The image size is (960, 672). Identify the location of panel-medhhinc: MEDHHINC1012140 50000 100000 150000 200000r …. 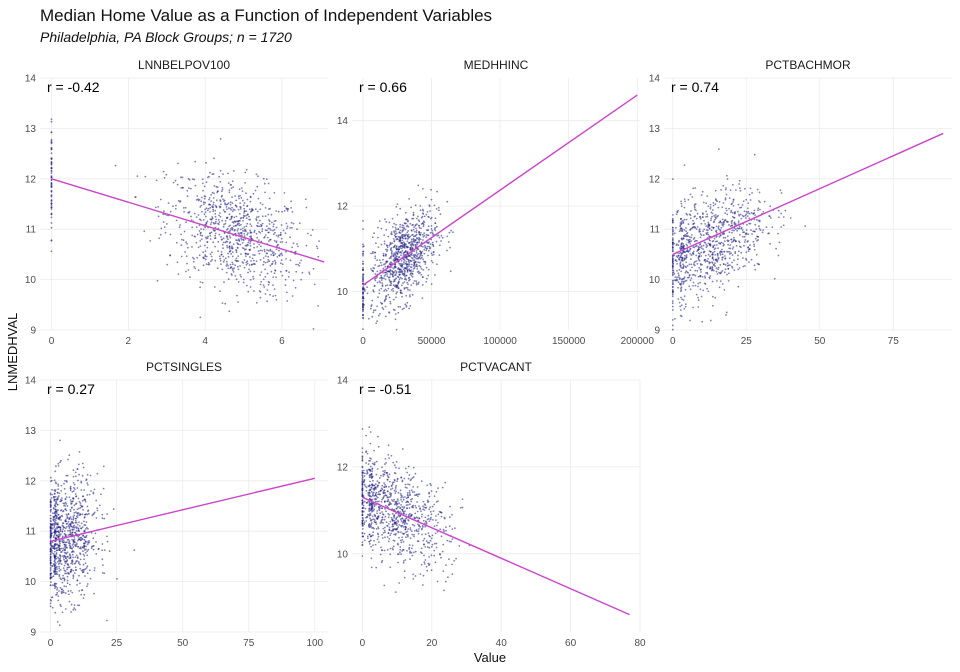
(496, 202).